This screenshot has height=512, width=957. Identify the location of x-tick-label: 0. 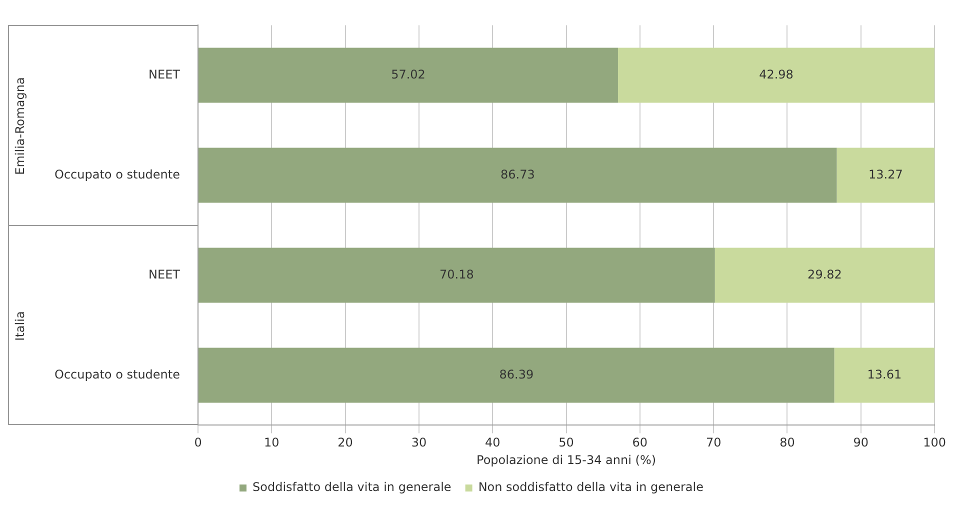
(198, 443).